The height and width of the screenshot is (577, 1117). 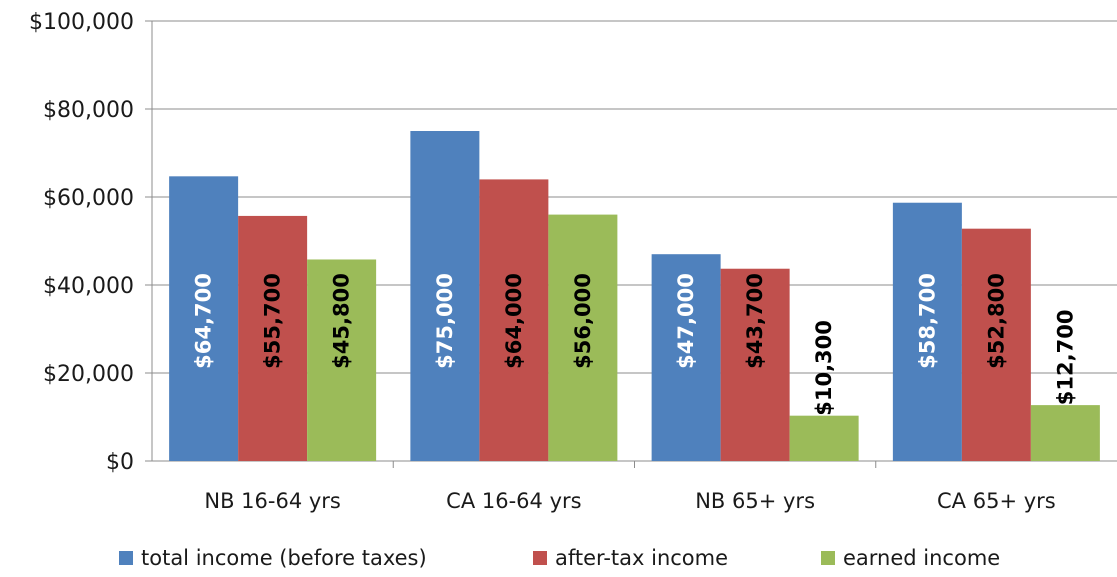 What do you see at coordinates (88, 286) in the screenshot?
I see `y-tick-label: $40,000` at bounding box center [88, 286].